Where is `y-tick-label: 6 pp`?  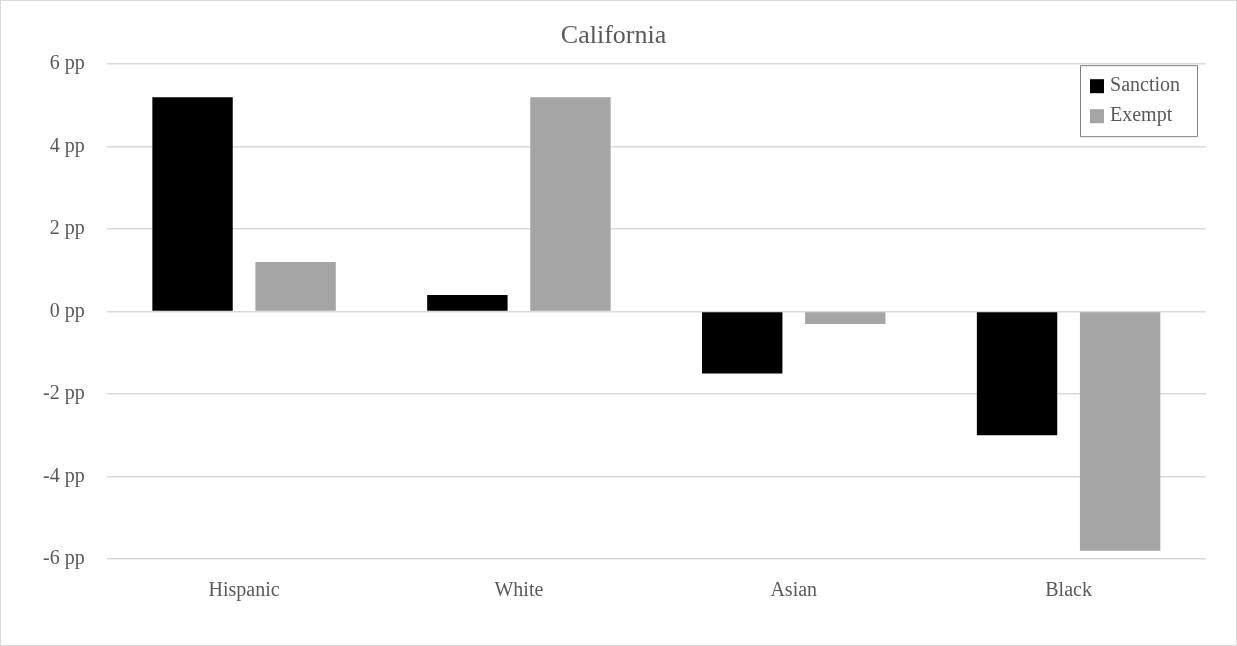
y-tick-label: 6 pp is located at coordinates (67, 63).